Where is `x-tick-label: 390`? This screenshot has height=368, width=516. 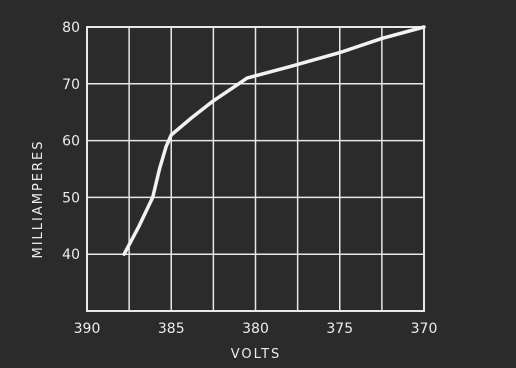
x-tick-label: 390 is located at coordinates (87, 329).